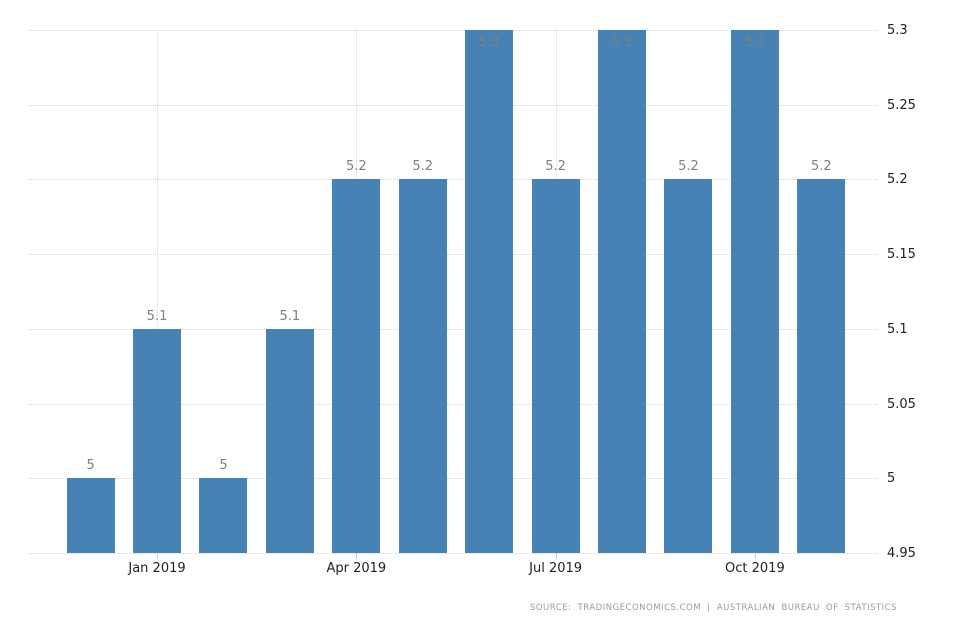 This screenshot has width=954, height=636. What do you see at coordinates (157, 568) in the screenshot?
I see `x-axis-label: Jan 2019` at bounding box center [157, 568].